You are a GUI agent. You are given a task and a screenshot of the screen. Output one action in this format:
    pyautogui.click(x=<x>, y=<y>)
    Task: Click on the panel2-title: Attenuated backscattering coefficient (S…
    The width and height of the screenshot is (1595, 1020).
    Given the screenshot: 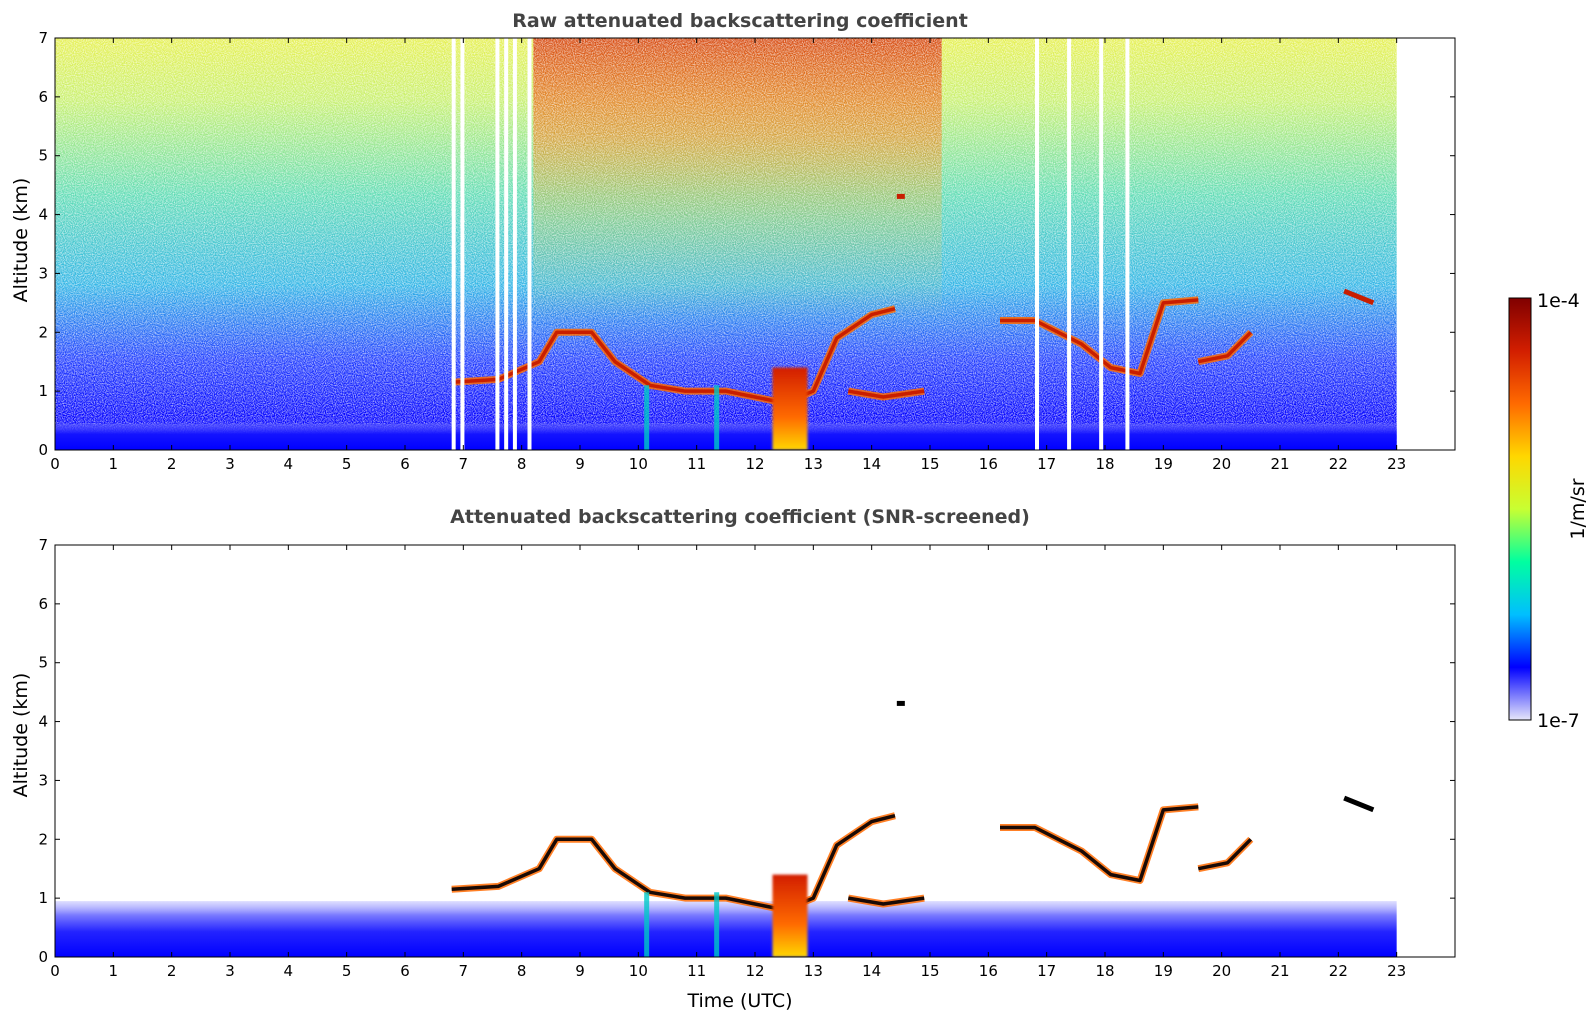 What is the action you would take?
    pyautogui.click(x=740, y=517)
    